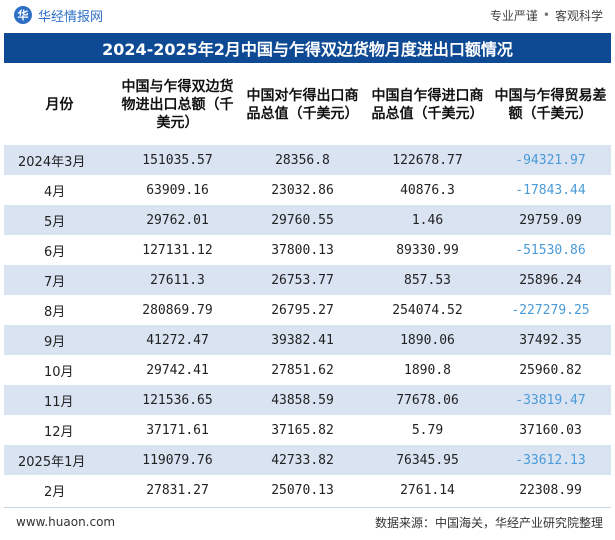 This screenshot has height=540, width=615. What do you see at coordinates (550, 370) in the screenshot?
I see `cell-balance: 25960.82` at bounding box center [550, 370].